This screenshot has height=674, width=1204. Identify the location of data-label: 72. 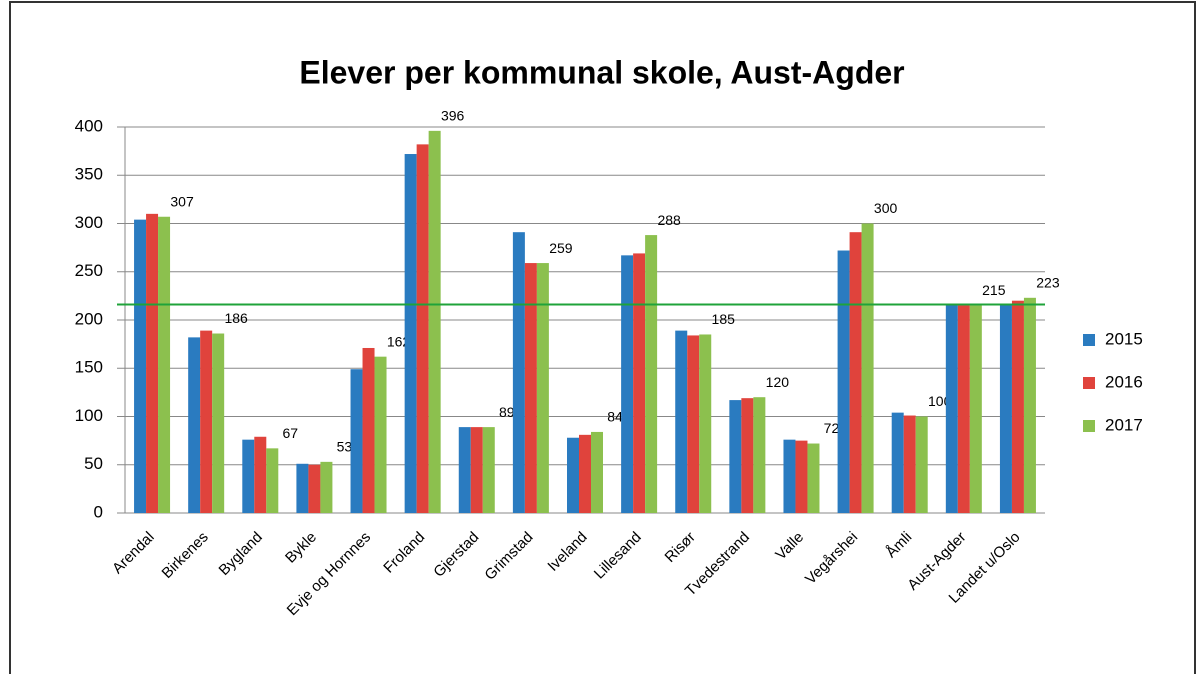
(832, 428).